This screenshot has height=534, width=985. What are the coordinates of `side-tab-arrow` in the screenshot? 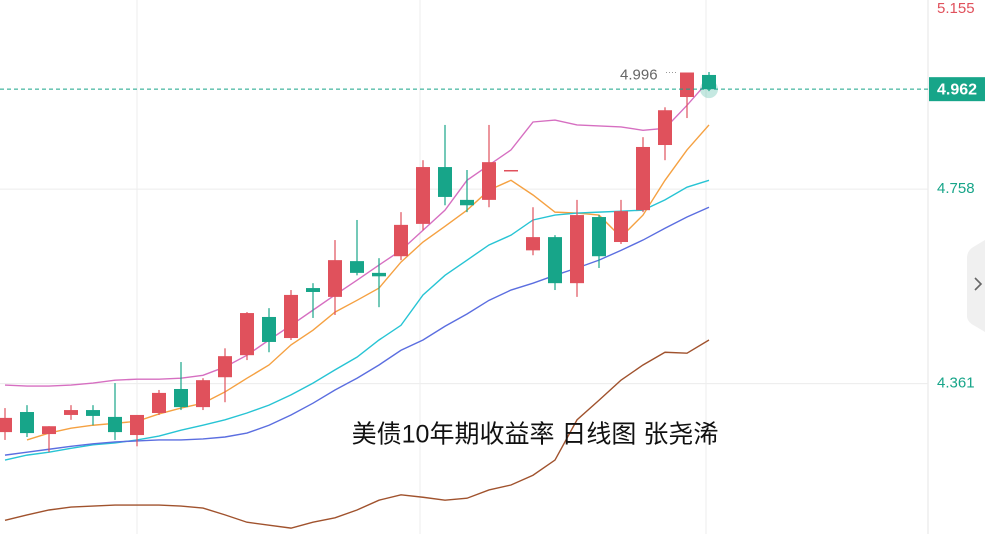 It's located at (978, 284).